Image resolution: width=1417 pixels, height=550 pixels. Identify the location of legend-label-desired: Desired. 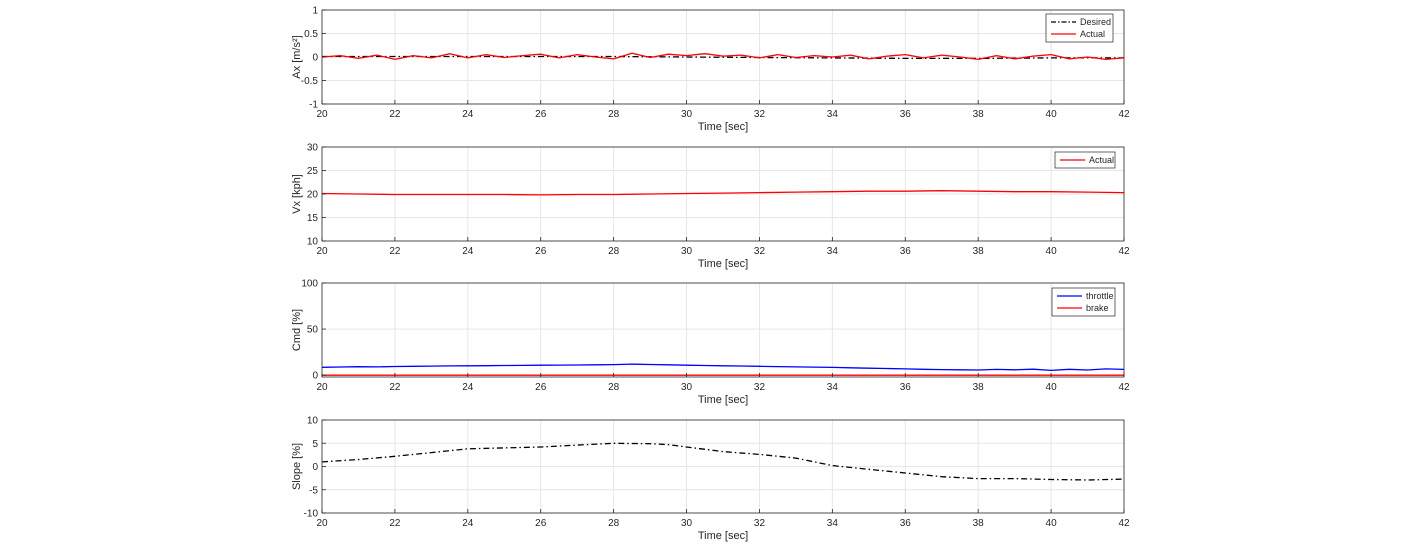
(1095, 22).